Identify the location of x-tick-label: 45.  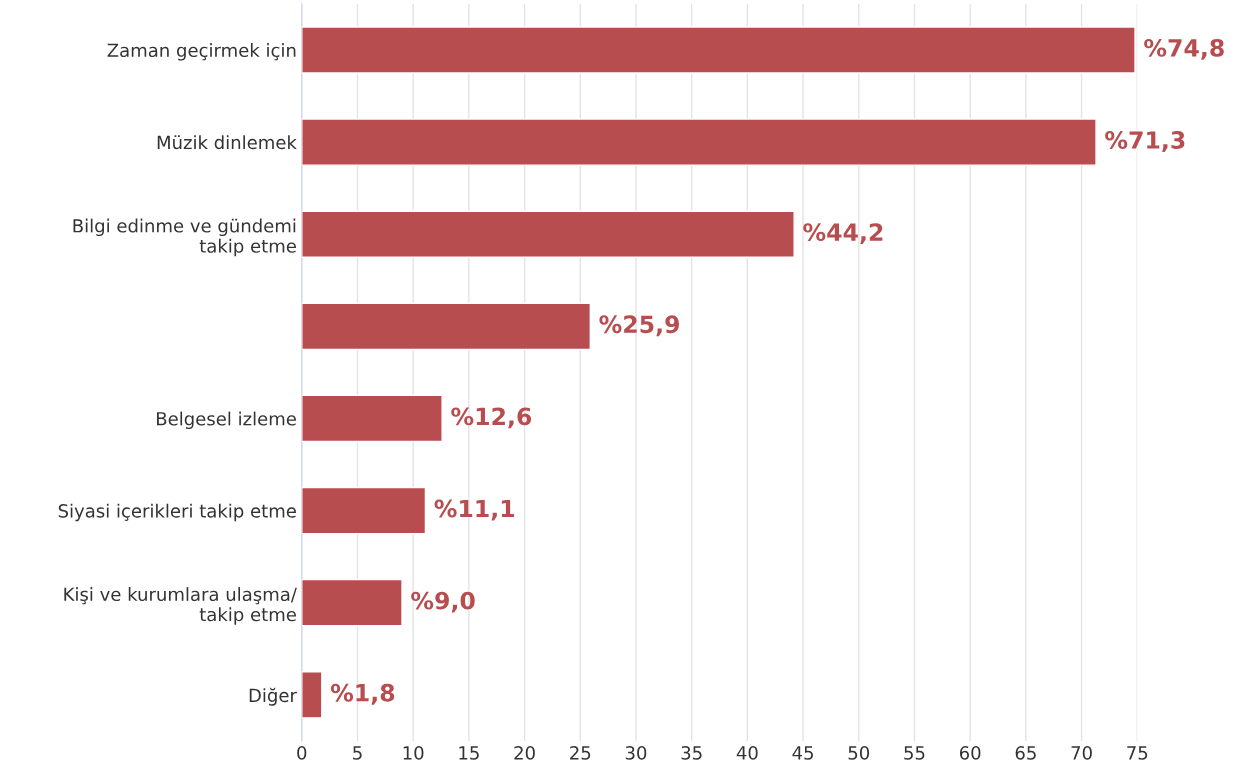
(802, 753).